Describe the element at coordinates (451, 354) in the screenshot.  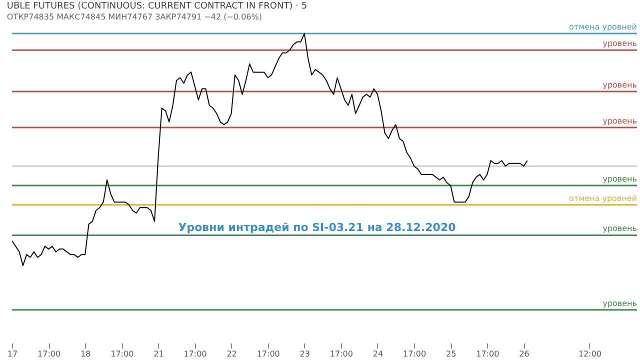
I see `x-tick-label: 25` at that location.